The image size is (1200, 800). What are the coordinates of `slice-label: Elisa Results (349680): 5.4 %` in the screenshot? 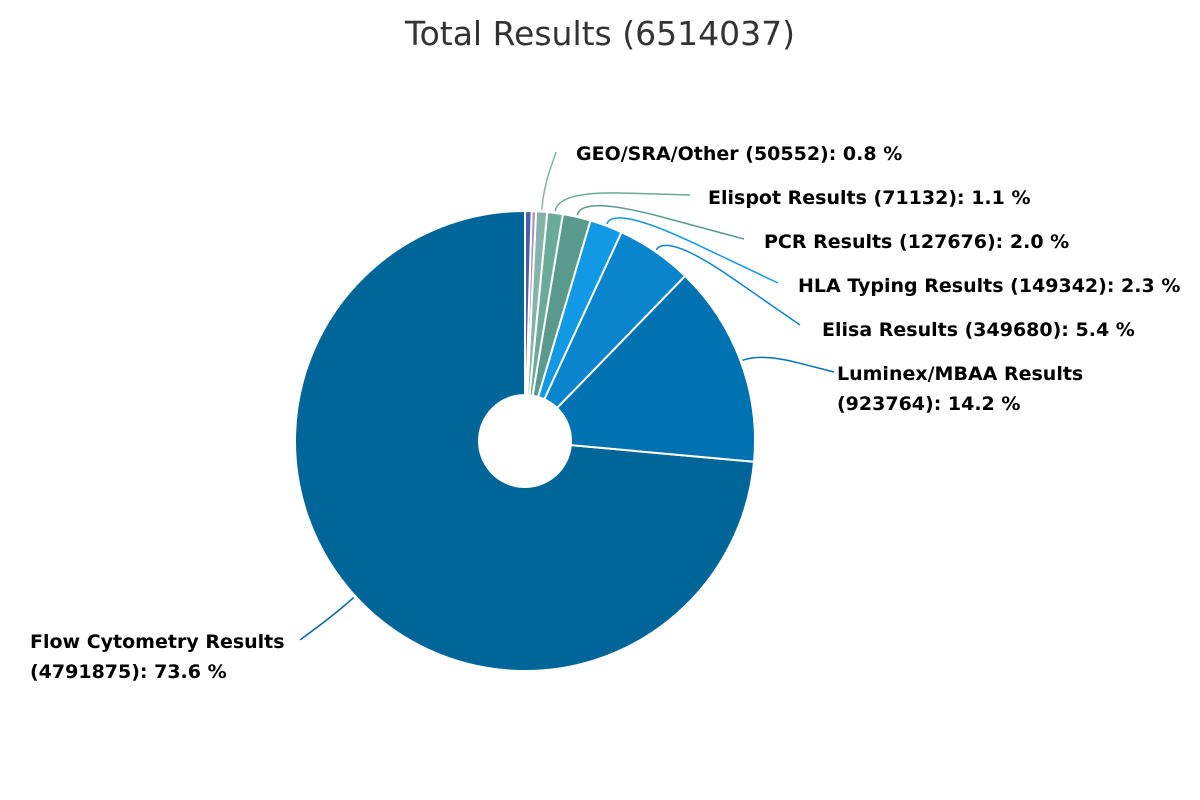 It's located at (978, 330).